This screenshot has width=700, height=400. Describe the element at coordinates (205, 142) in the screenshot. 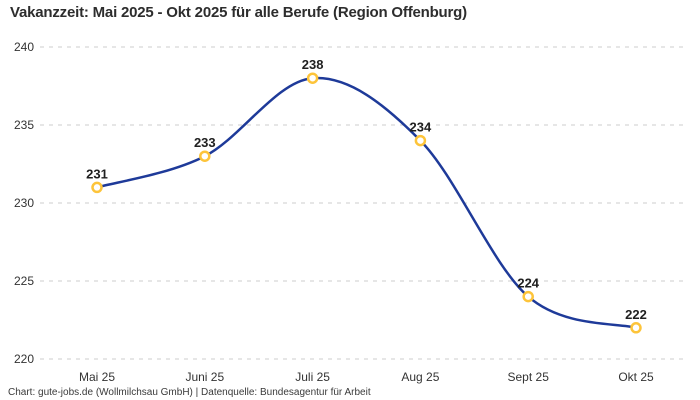

I see `value-label-Juni 25: 233` at that location.